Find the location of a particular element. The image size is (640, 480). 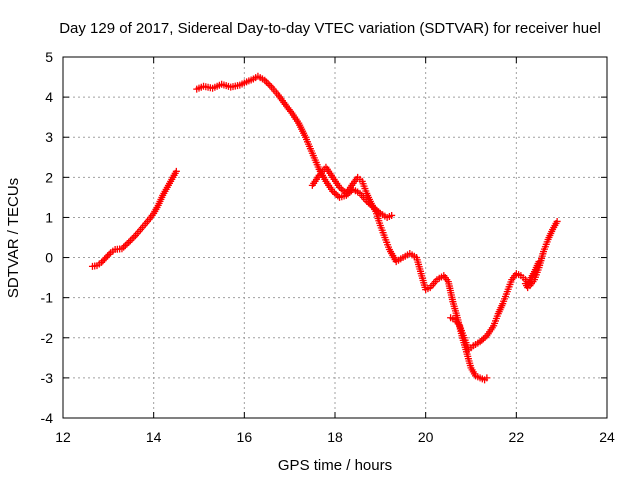

y-tick-label: 0 is located at coordinates (49, 258).